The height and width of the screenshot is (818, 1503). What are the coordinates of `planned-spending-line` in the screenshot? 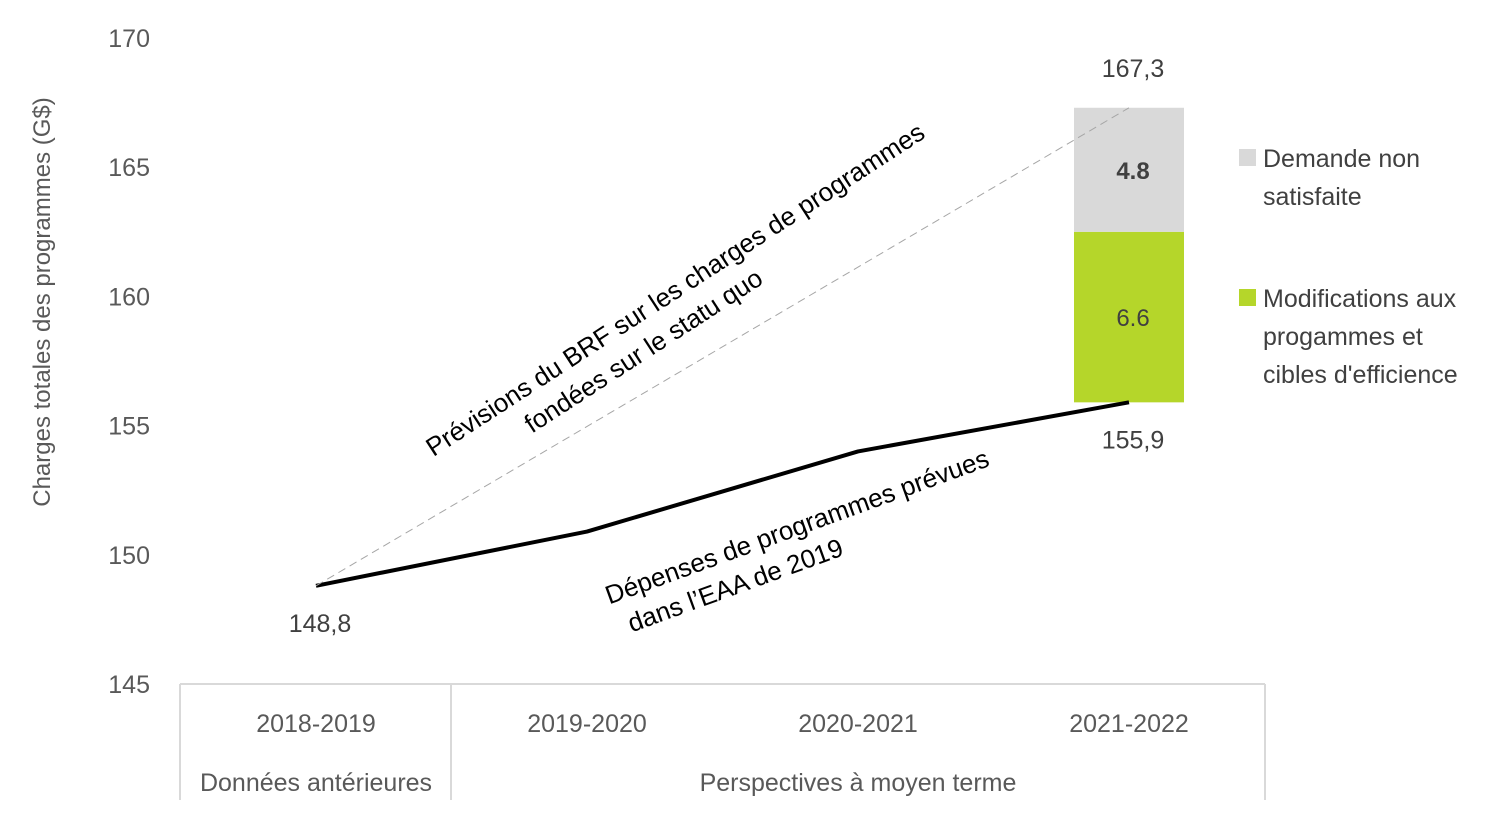 It's located at (722, 494).